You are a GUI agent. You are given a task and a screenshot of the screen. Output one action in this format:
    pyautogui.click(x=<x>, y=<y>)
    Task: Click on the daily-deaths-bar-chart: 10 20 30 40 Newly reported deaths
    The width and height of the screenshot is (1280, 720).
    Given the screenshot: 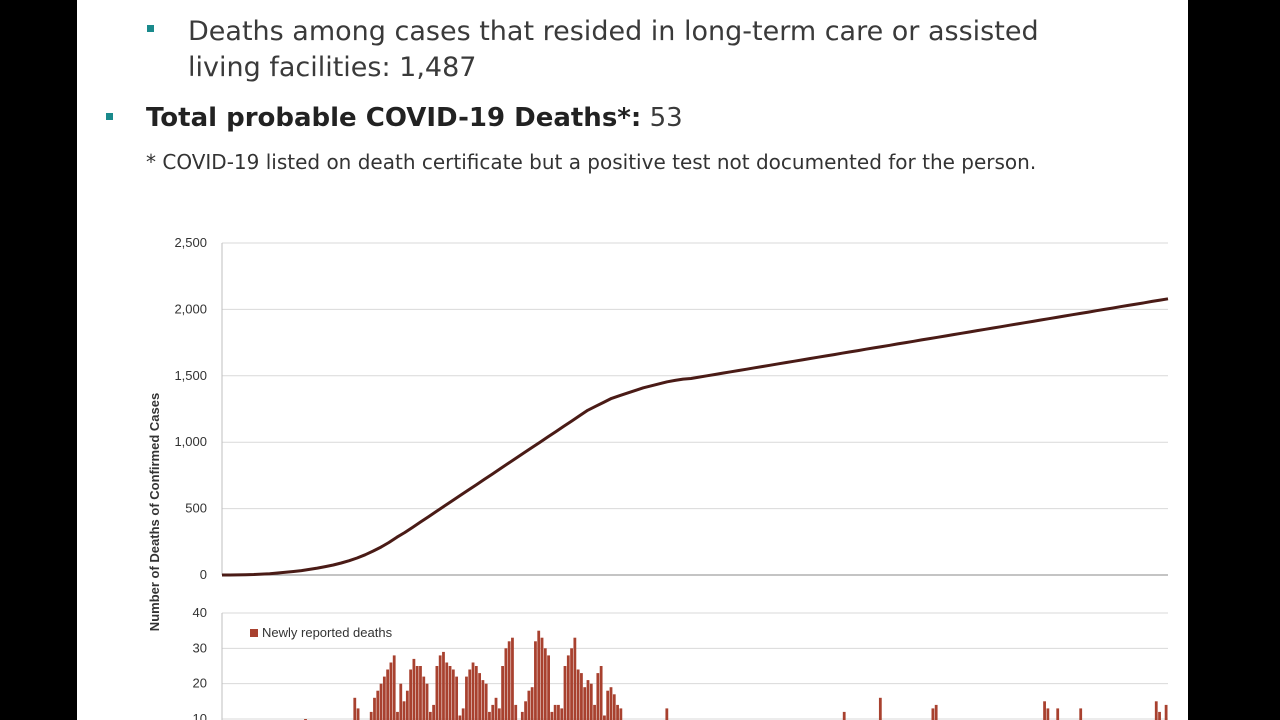 What is the action you would take?
    pyautogui.click(x=680, y=662)
    